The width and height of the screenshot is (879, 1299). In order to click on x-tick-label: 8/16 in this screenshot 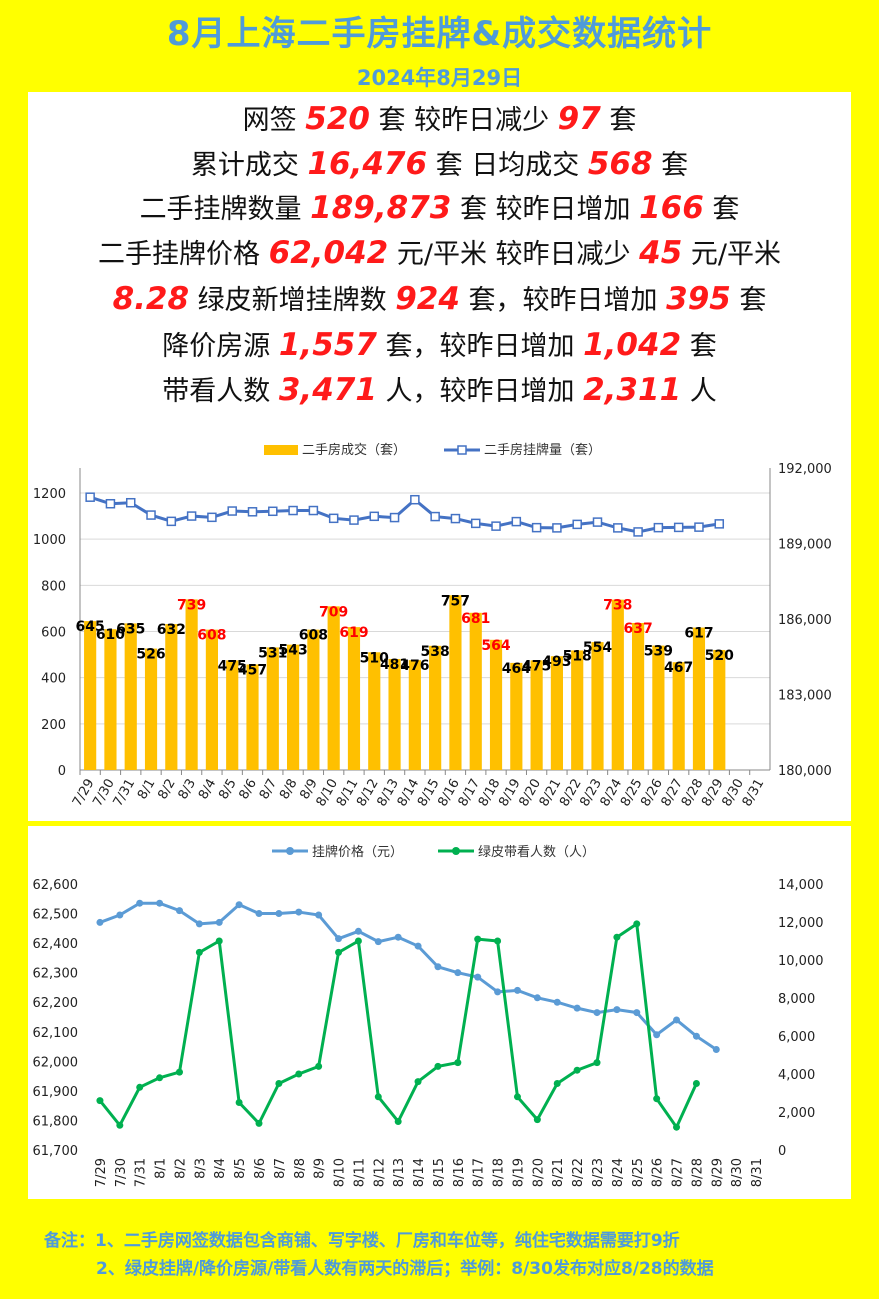, I will do `click(459, 1172)`.